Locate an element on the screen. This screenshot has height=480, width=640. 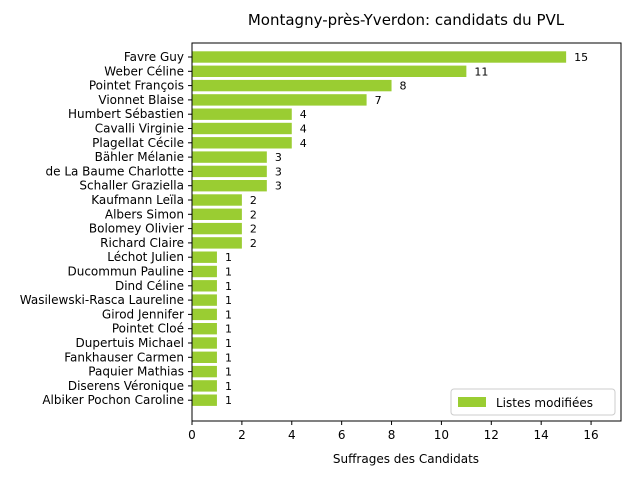
category-label: Bolomey Olivier is located at coordinates (136, 229).